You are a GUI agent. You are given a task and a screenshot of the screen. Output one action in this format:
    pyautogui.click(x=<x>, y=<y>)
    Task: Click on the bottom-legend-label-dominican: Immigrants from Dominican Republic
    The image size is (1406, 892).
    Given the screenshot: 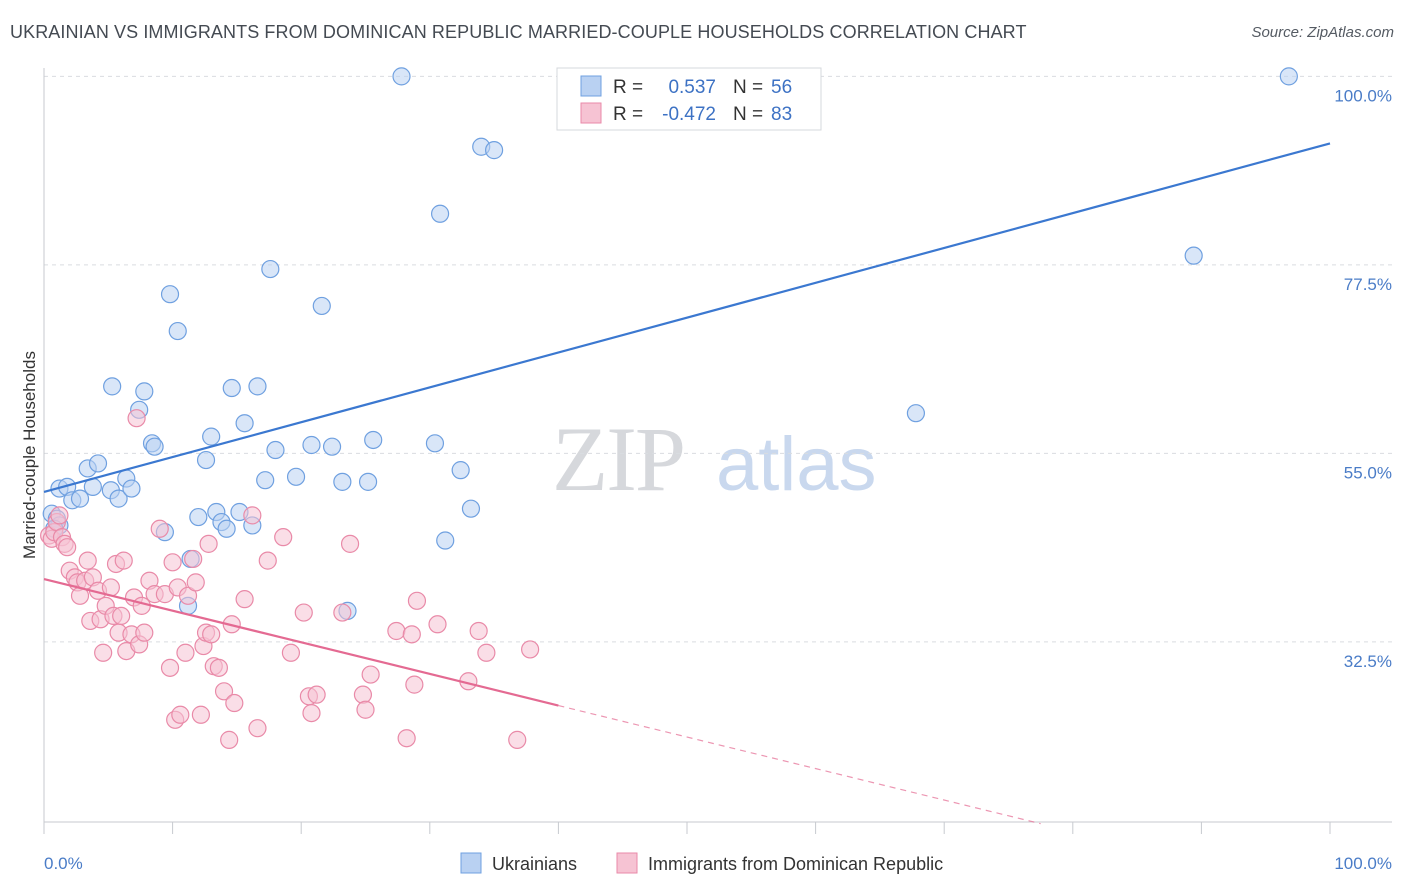 What is the action you would take?
    pyautogui.click(x=795, y=864)
    